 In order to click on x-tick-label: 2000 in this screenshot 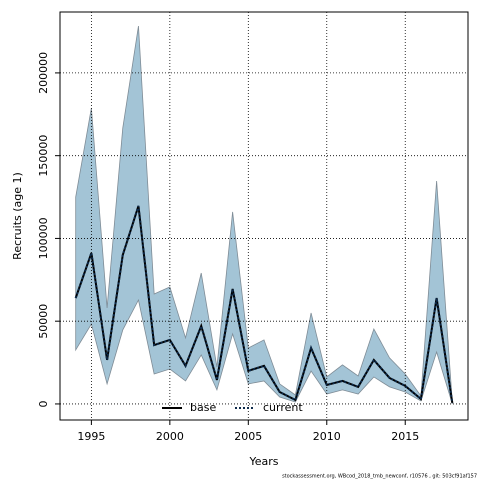, I will do `click(170, 436)`.